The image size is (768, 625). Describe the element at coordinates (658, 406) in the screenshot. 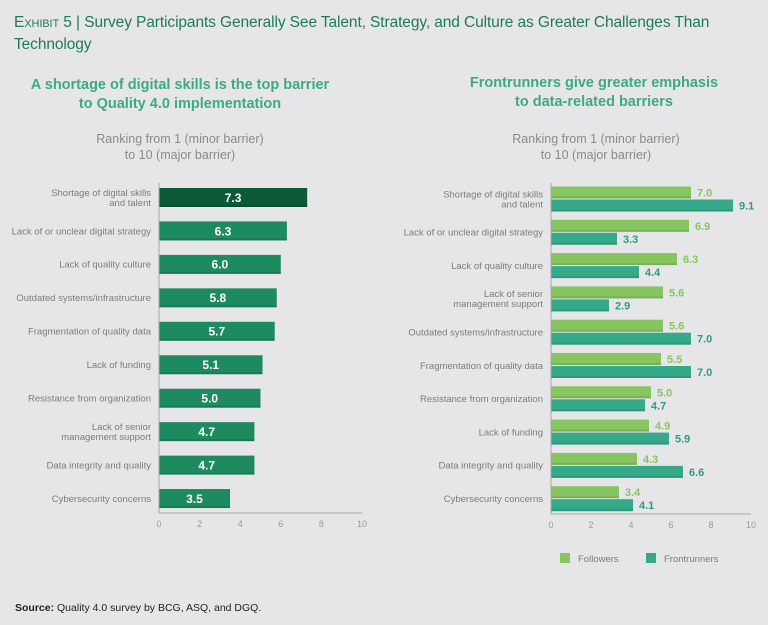

I see `right-bar-value-label-frontrunners: 4.7` at that location.